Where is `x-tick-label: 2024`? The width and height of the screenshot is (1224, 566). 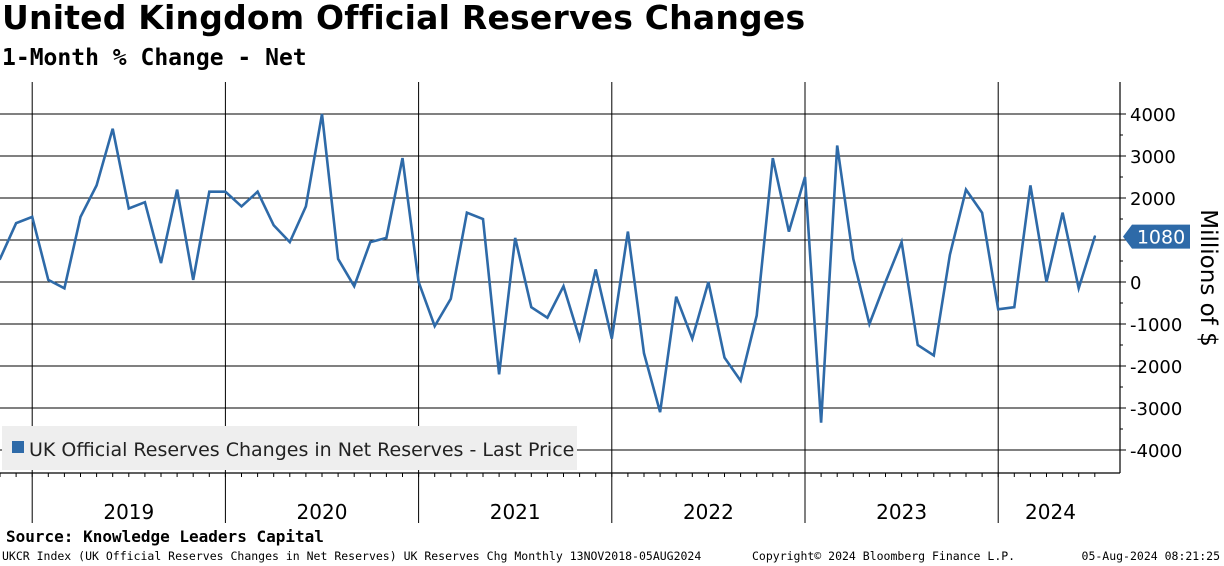
x-tick-label: 2024 is located at coordinates (1050, 512).